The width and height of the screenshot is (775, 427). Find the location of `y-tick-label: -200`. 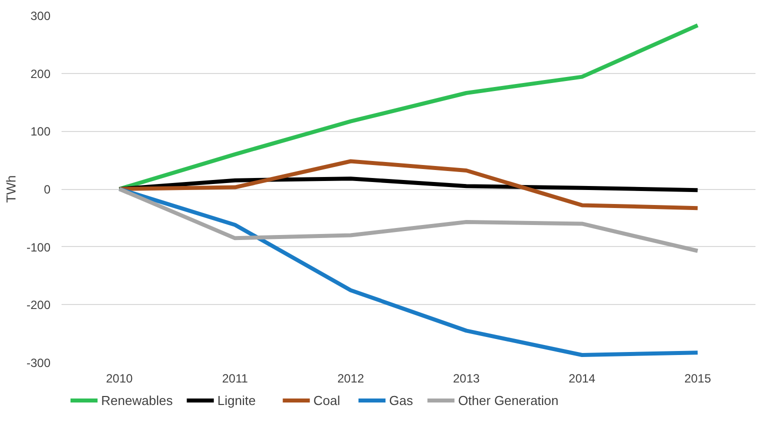

y-tick-label: -200 is located at coordinates (38, 305).